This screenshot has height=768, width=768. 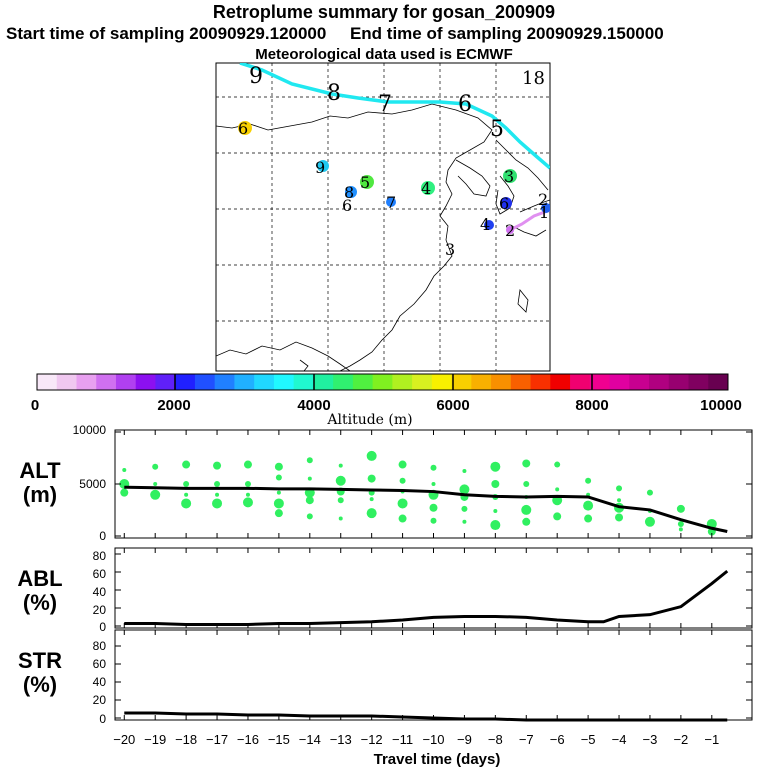 I want to click on traj-label: 4, so click(x=426, y=188).